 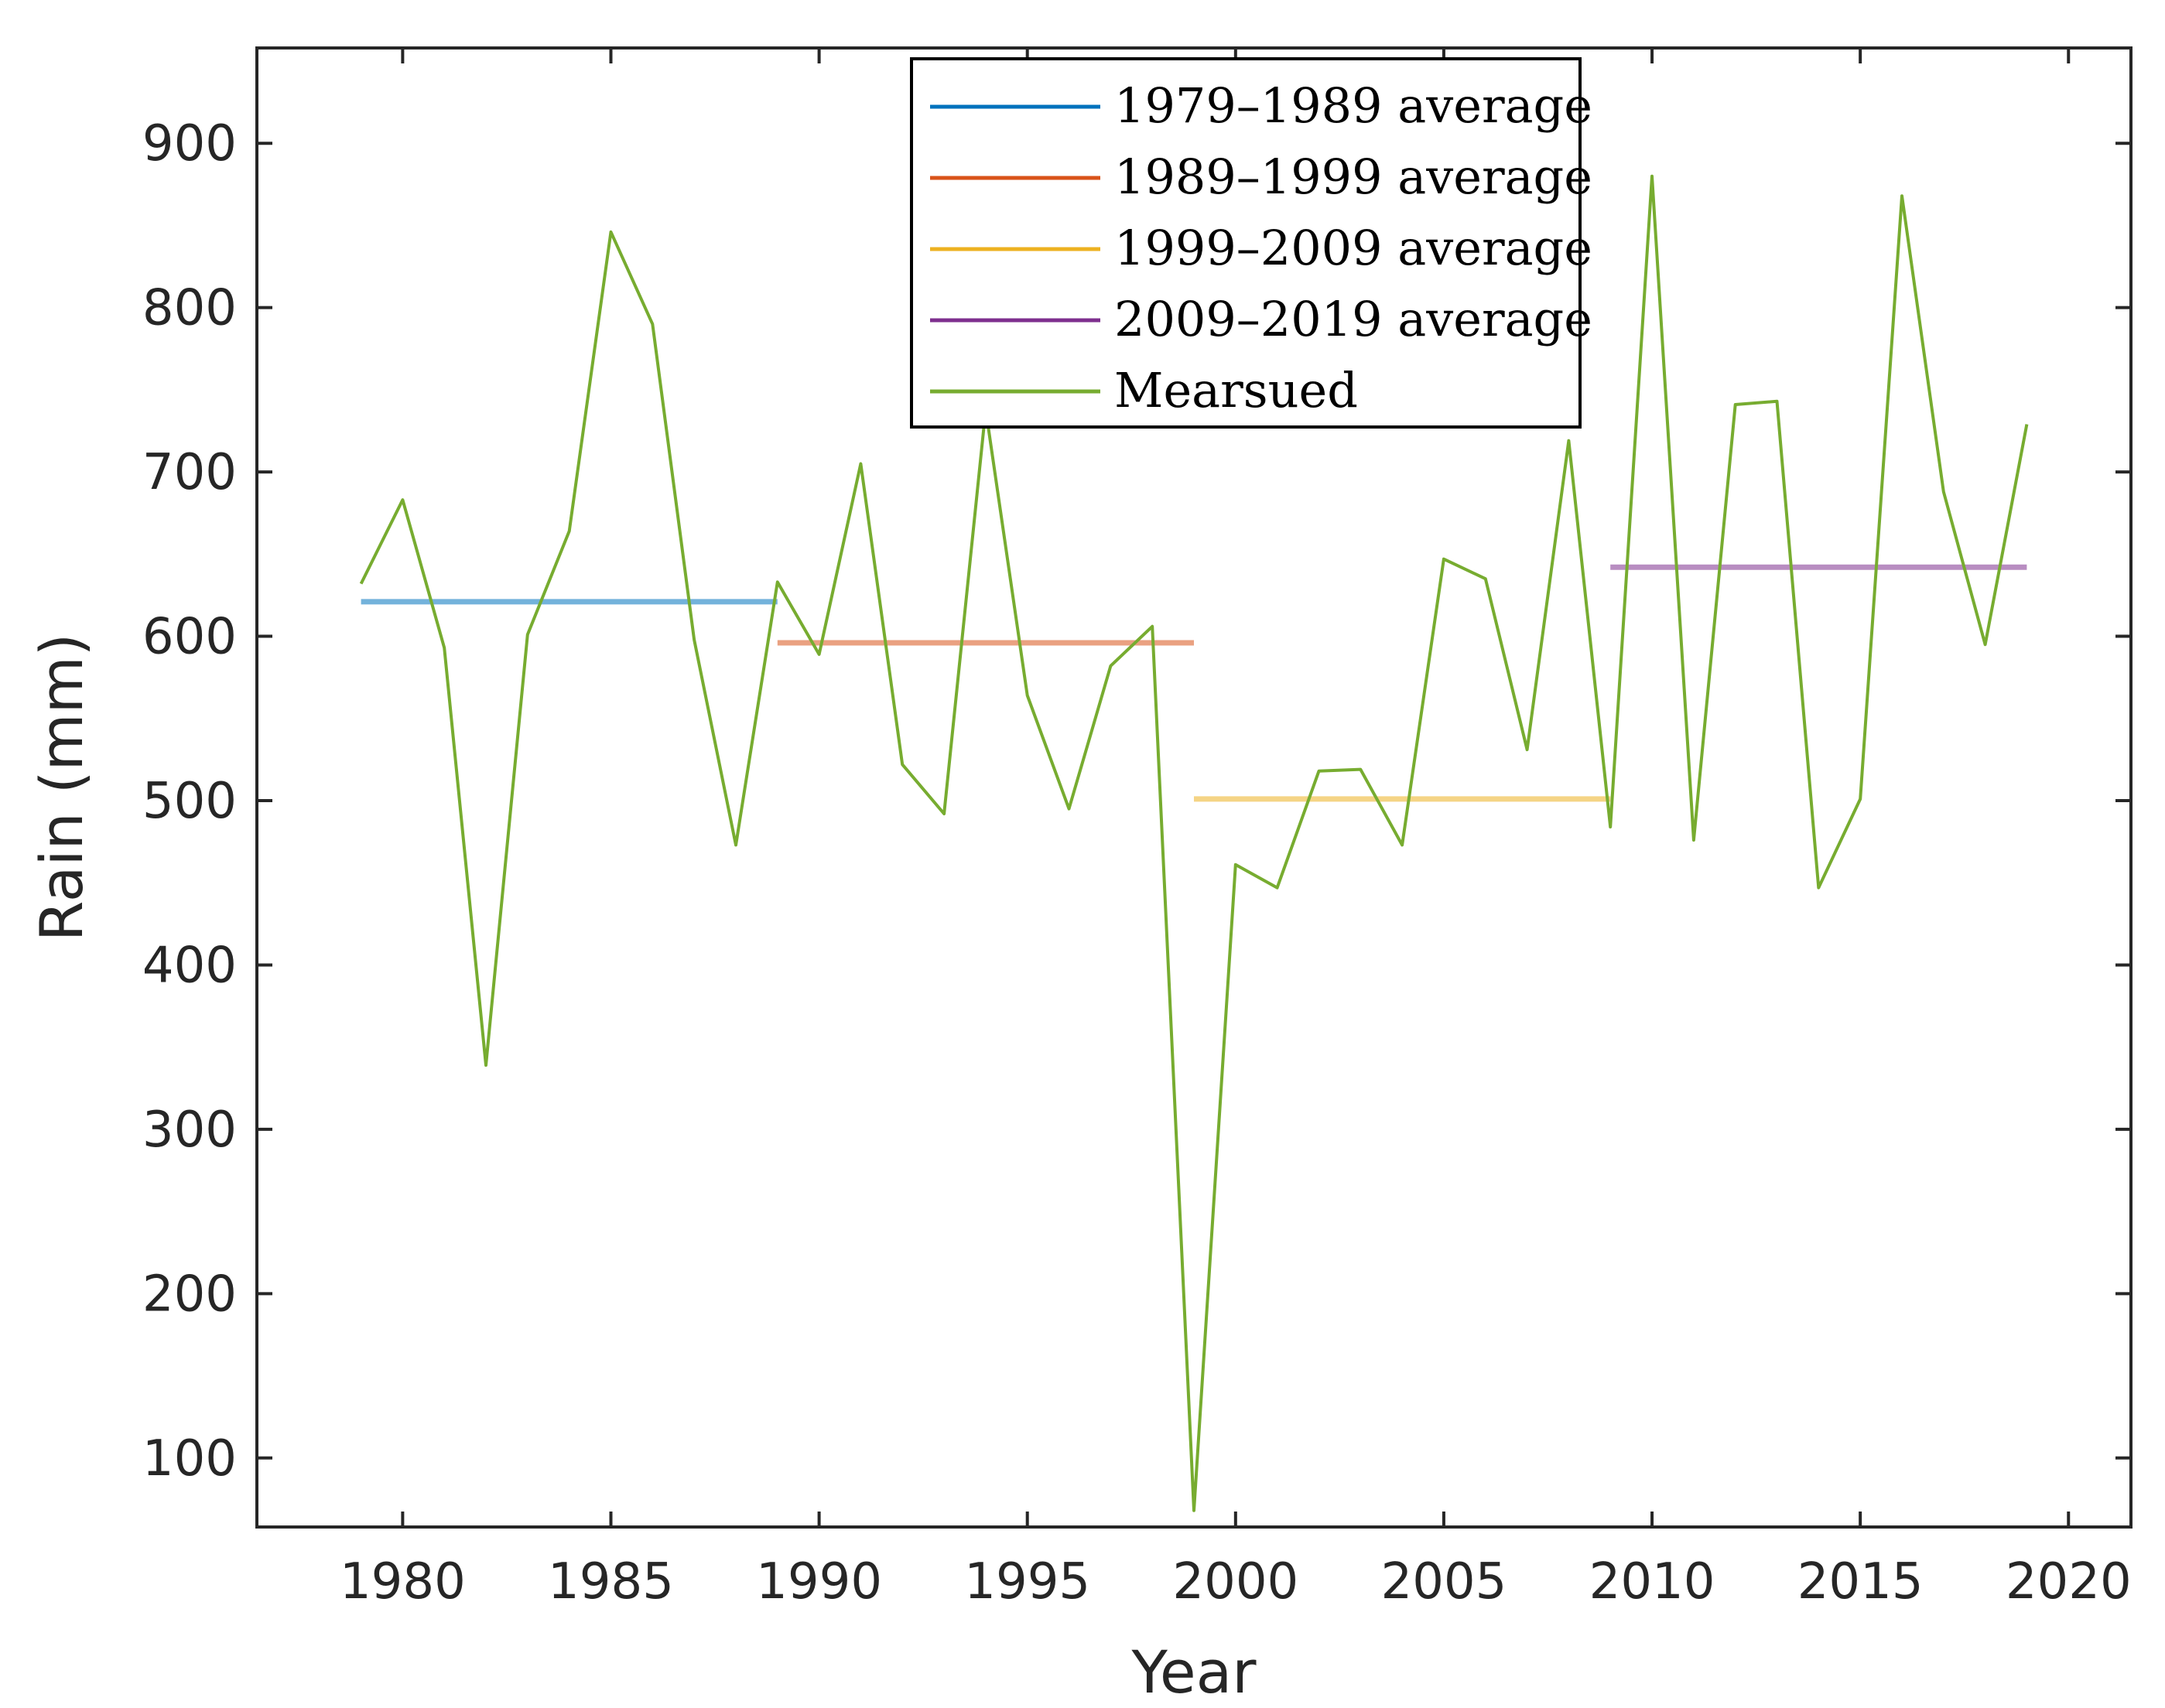 What do you see at coordinates (403, 1582) in the screenshot?
I see `x-tick-label: 1980` at bounding box center [403, 1582].